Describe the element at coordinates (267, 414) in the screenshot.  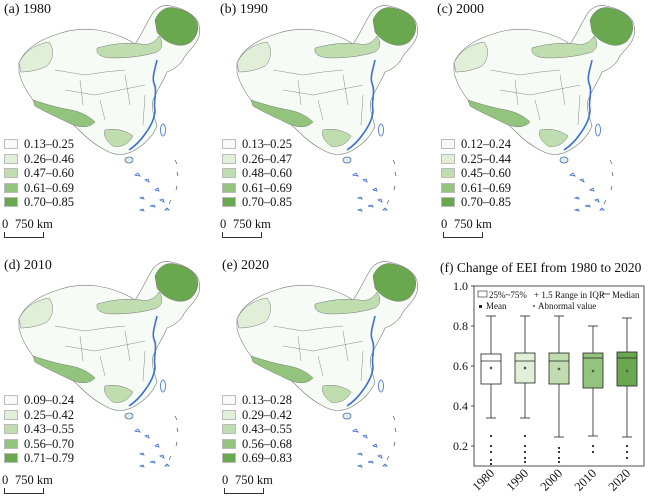
I see `legend-label: 0.29–0.42` at that location.